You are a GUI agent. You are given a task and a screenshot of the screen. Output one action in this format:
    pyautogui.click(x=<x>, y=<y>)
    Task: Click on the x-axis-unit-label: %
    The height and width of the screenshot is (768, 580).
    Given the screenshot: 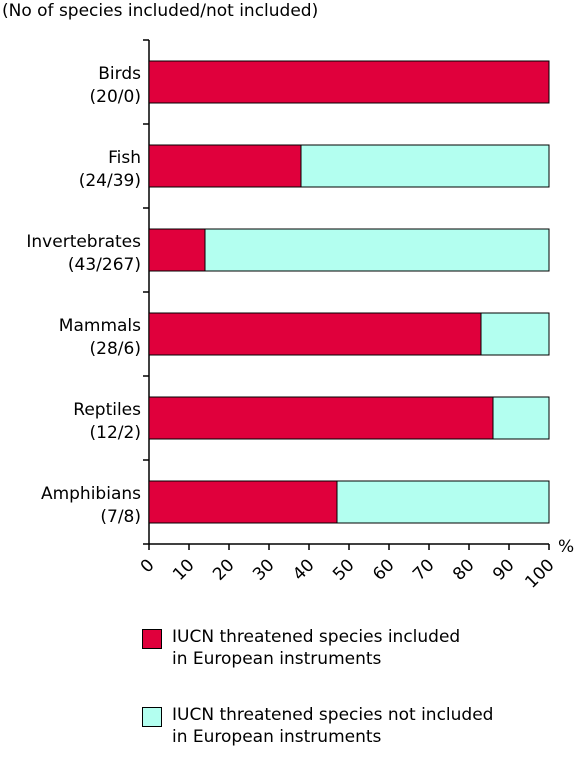 What is the action you would take?
    pyautogui.click(x=566, y=547)
    